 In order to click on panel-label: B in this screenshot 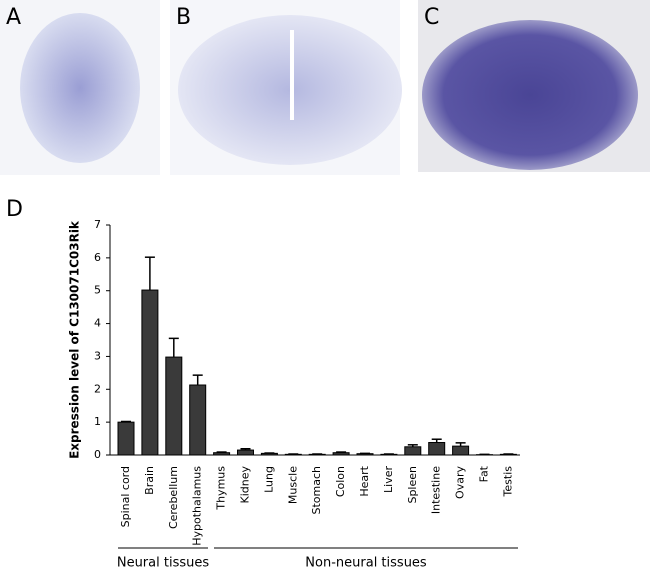, I will do `click(183, 17)`.